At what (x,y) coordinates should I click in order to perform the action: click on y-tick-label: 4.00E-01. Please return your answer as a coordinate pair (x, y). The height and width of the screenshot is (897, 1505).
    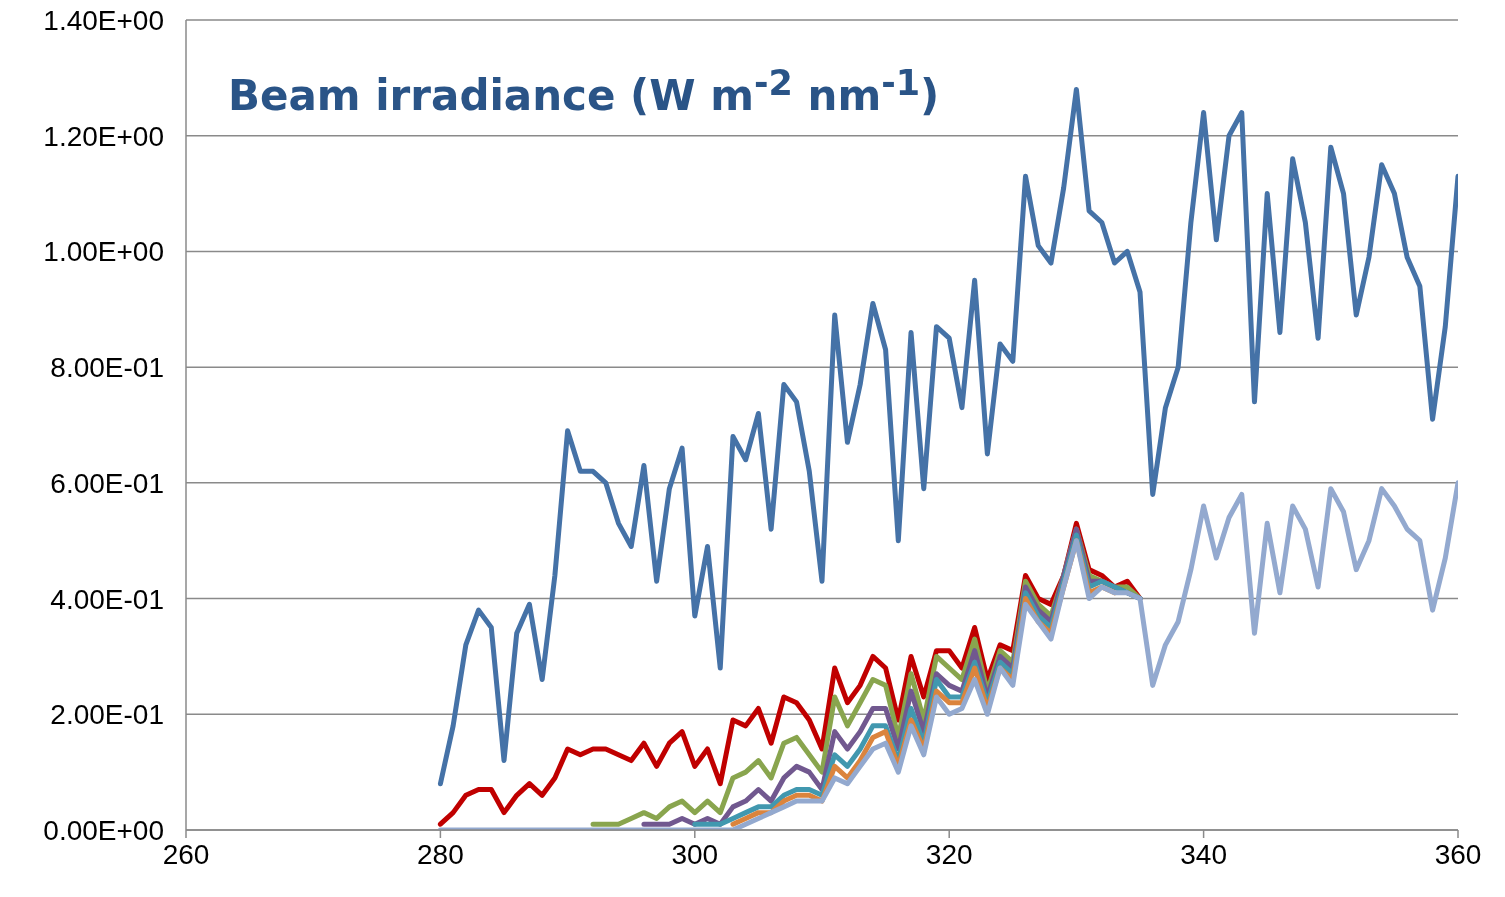
    Looking at the image, I should click on (107, 599).